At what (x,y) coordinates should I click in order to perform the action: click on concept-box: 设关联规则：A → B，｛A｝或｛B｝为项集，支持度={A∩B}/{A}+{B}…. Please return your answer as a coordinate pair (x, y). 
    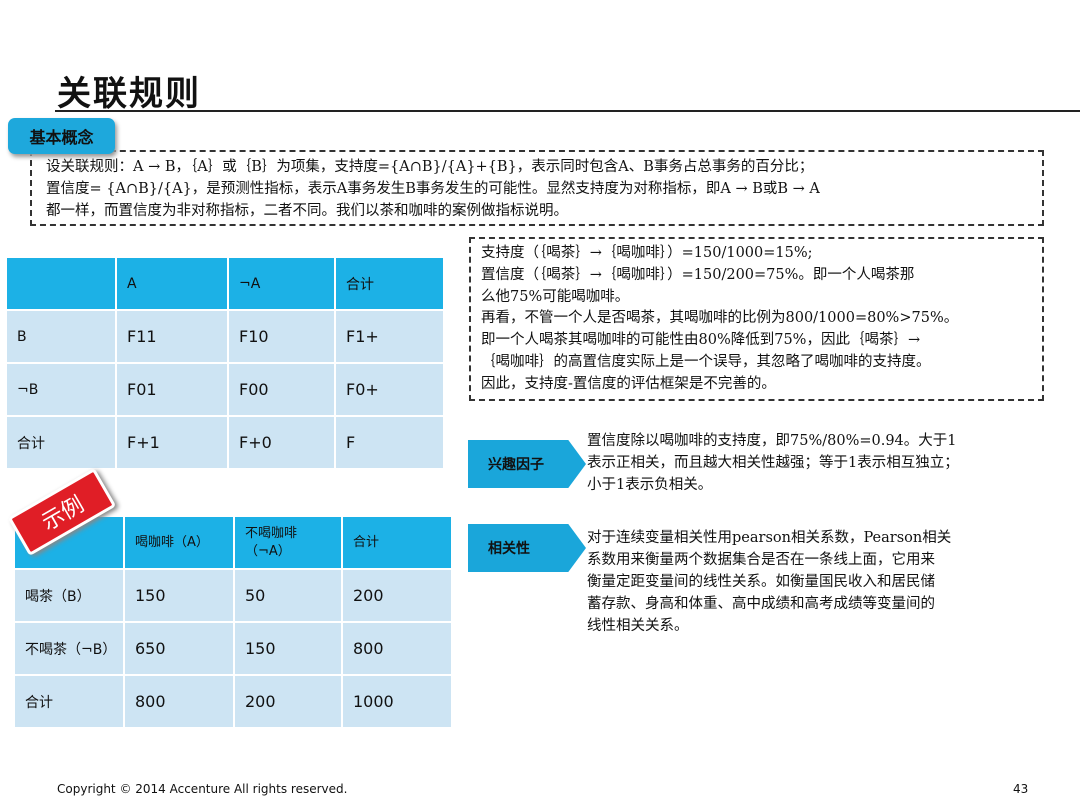
    Looking at the image, I should click on (537, 188).